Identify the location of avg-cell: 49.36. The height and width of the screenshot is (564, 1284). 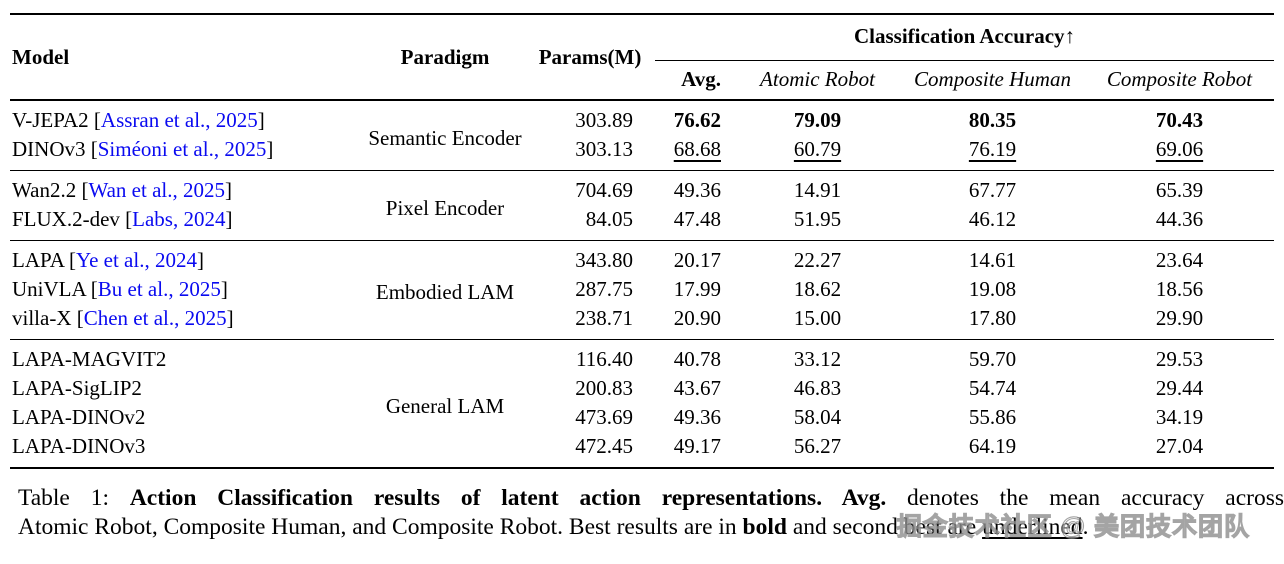
(697, 190).